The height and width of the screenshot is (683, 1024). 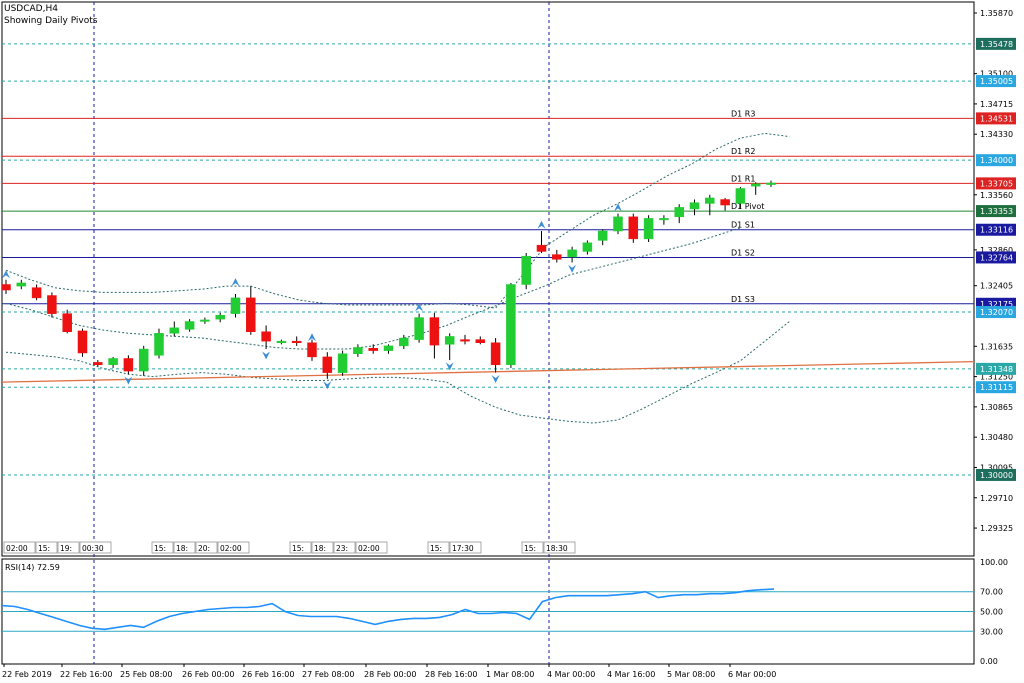 I want to click on symbol-title: USDCAD,H4, so click(x=31, y=9).